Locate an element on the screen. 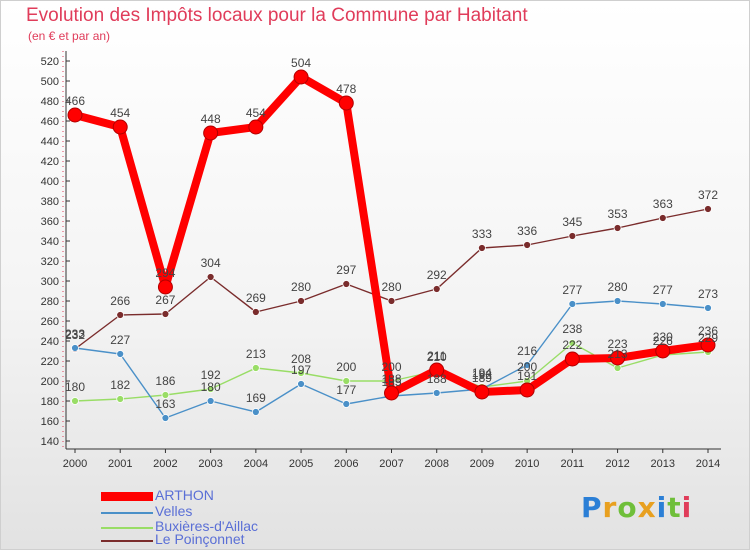 This screenshot has width=750, height=550. data-label: 189 is located at coordinates (482, 378).